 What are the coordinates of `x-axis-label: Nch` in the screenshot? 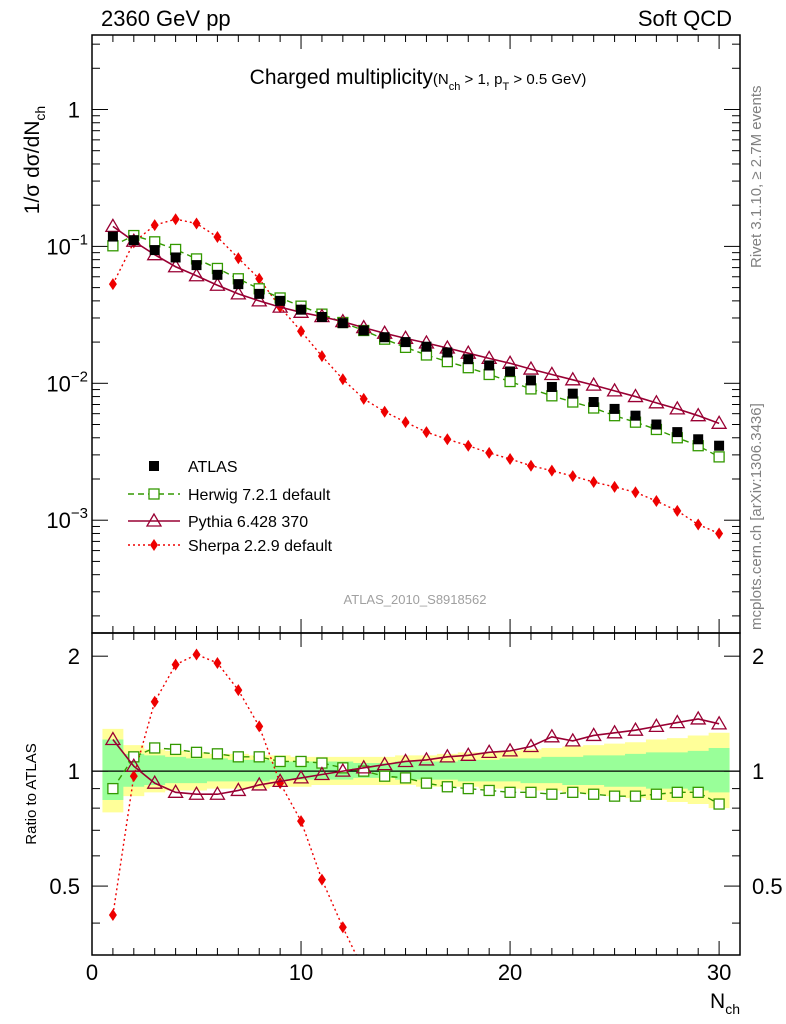 It's located at (725, 1003).